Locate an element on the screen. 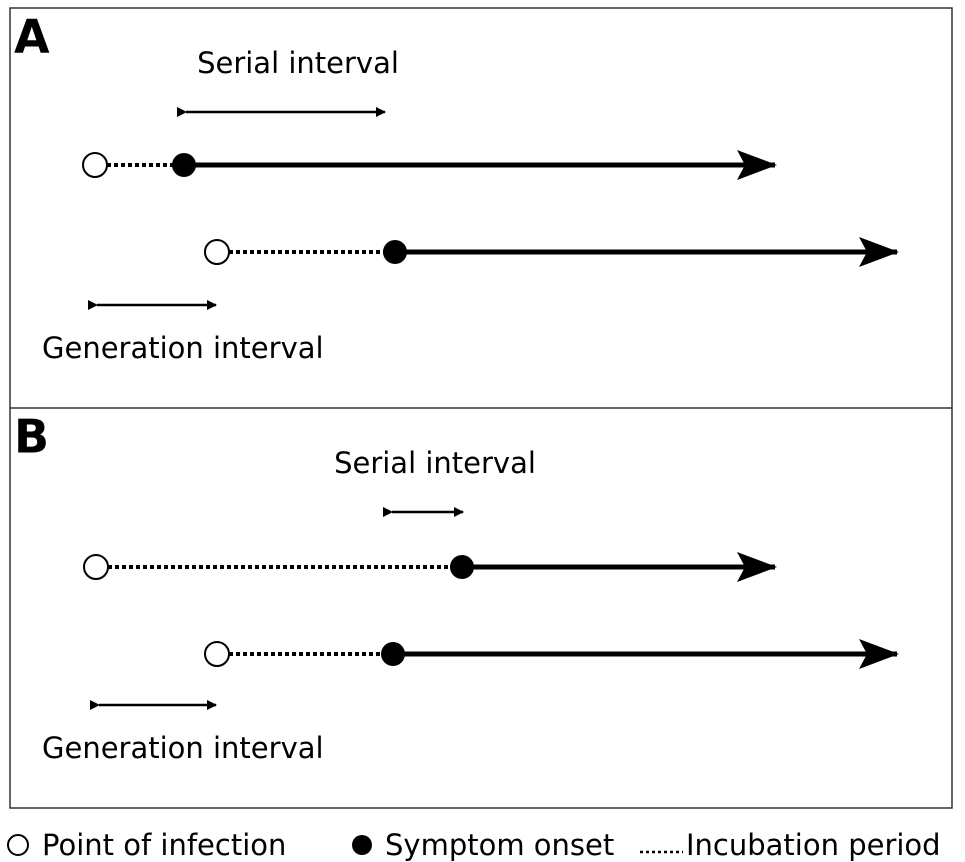 The image size is (965, 862). legend-onset: Symptom onset is located at coordinates (499, 845).